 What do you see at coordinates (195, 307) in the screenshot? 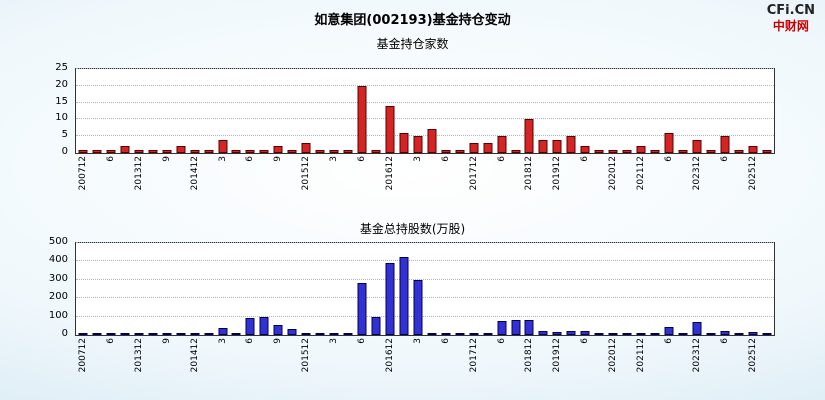
I see `bar-slot: 201412` at bounding box center [195, 307].